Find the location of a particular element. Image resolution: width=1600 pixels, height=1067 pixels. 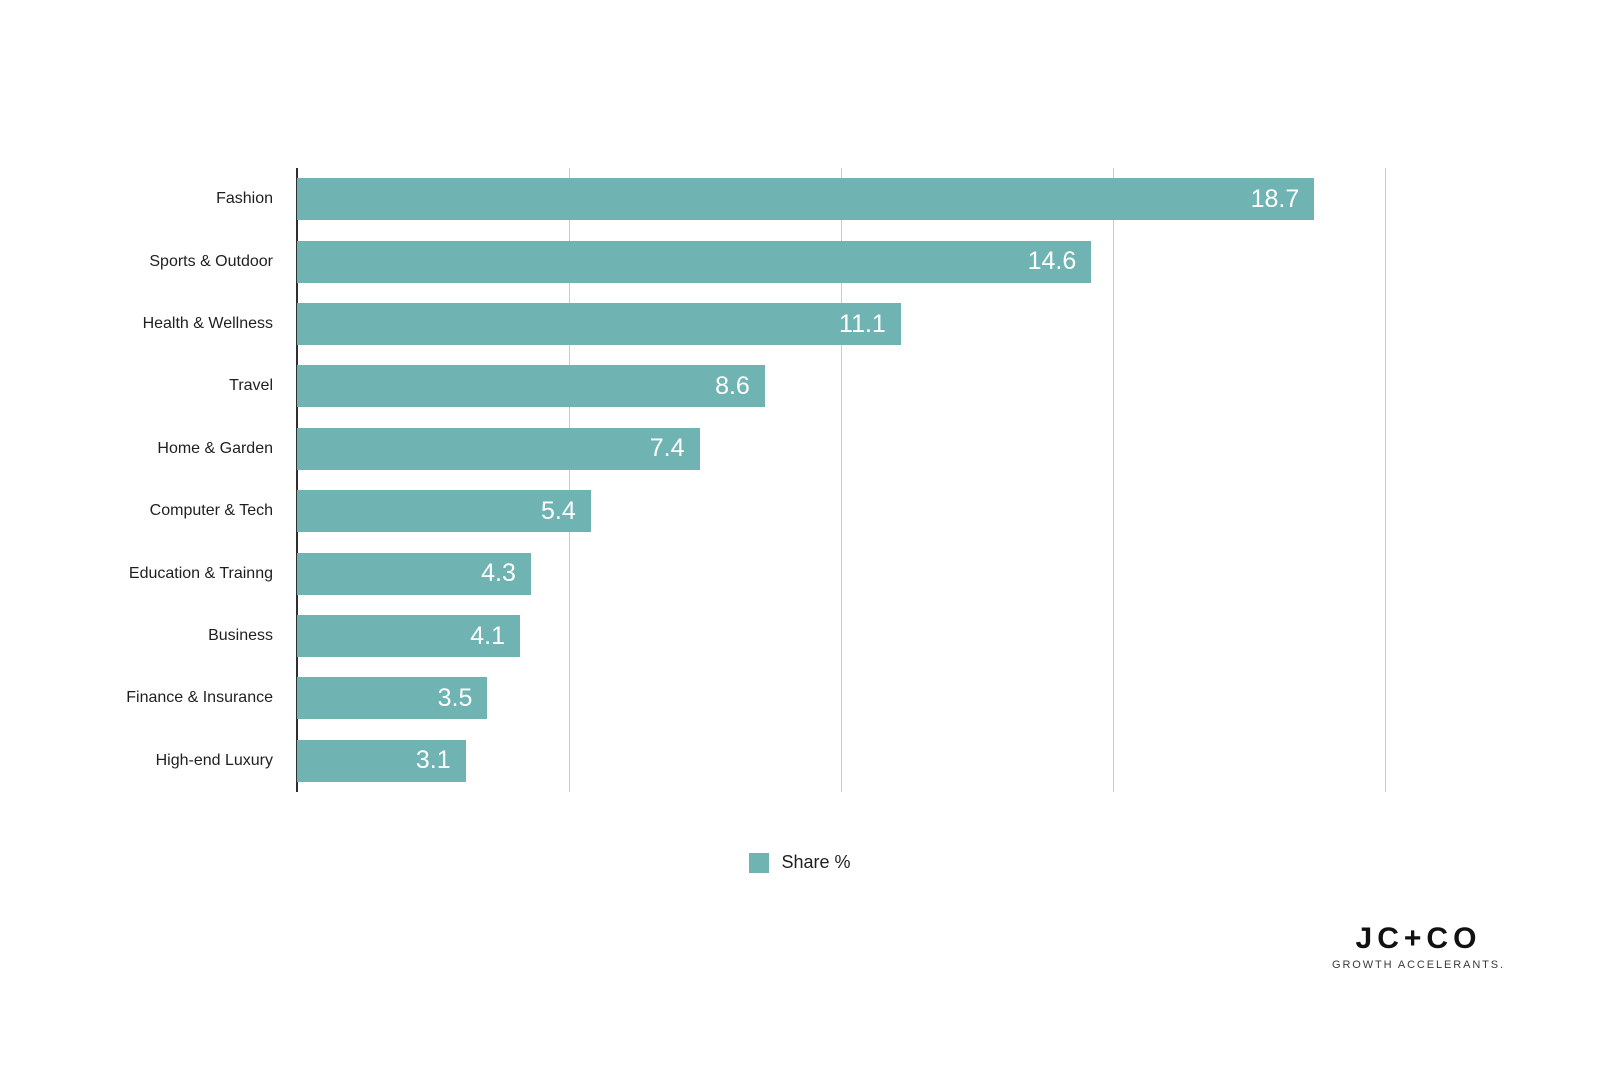

bar: 4.1 is located at coordinates (409, 636).